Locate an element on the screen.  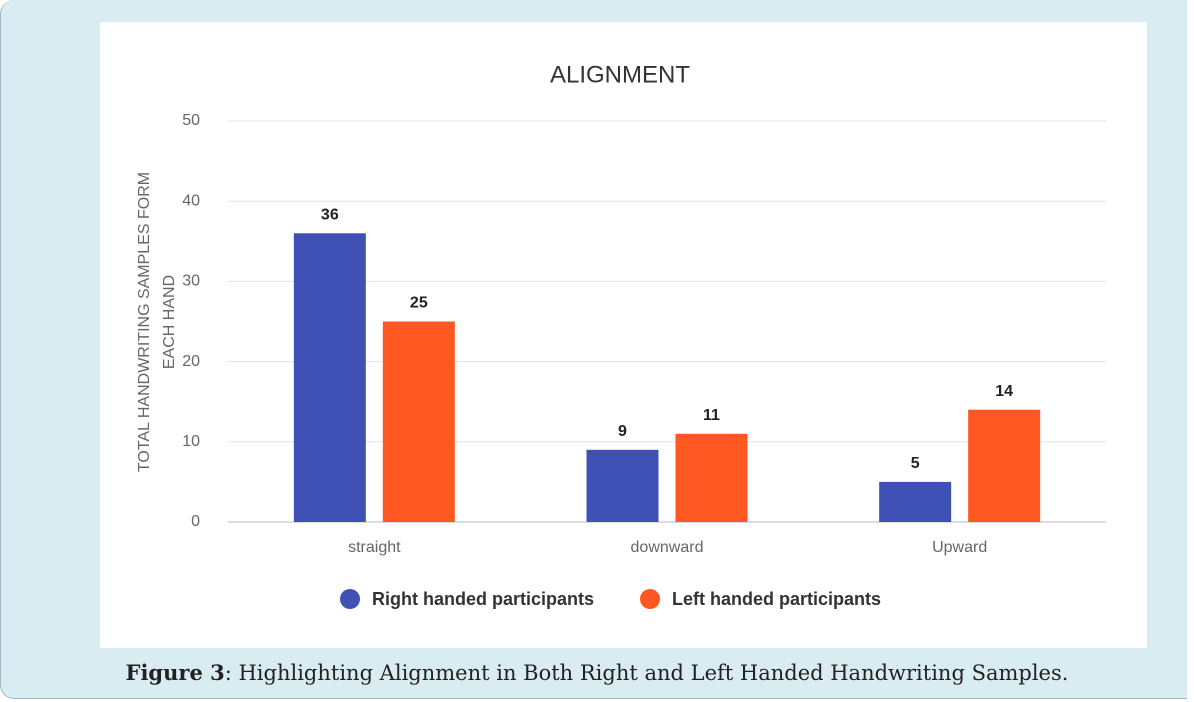
data-label: 9 is located at coordinates (622, 431).